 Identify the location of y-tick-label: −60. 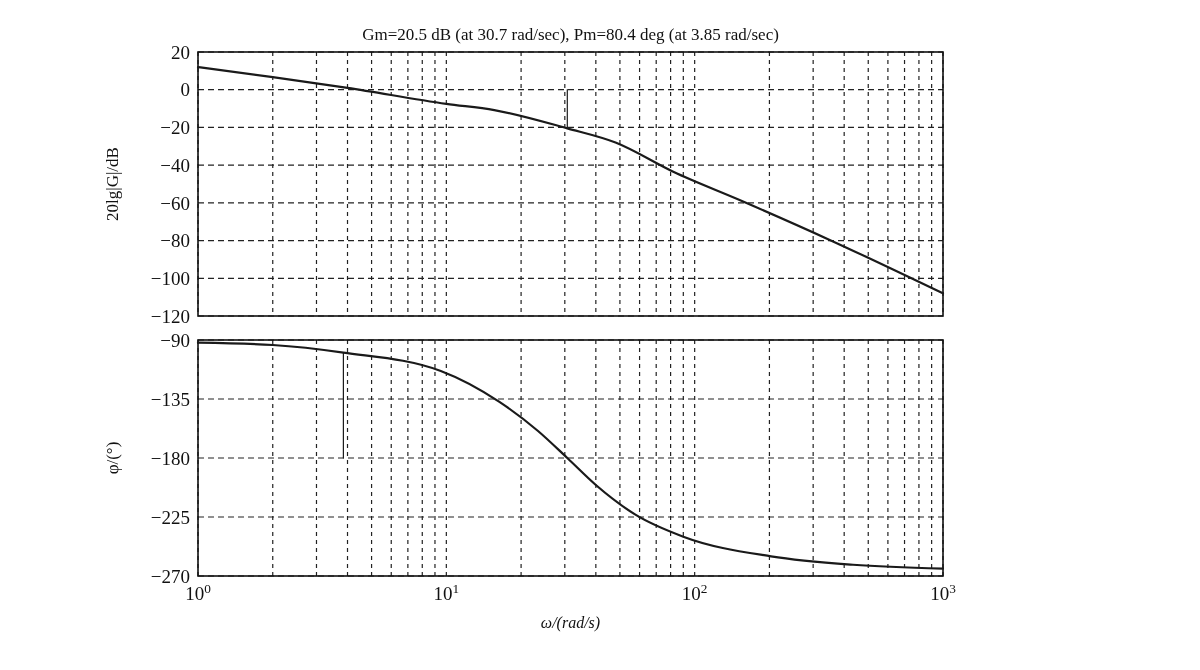
(175, 203).